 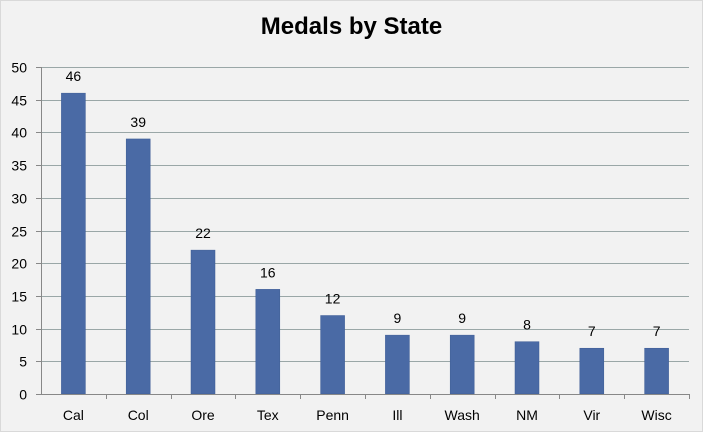 What do you see at coordinates (19, 166) in the screenshot?
I see `y-tick-label: 35` at bounding box center [19, 166].